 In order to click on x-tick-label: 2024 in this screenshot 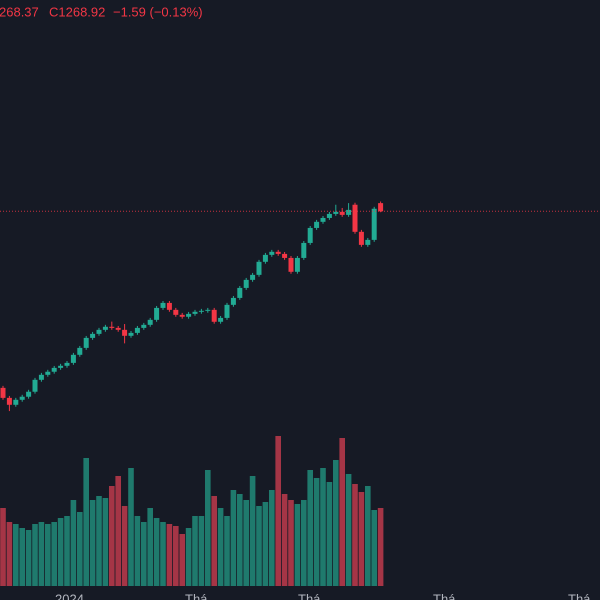, I will do `click(69, 595)`.